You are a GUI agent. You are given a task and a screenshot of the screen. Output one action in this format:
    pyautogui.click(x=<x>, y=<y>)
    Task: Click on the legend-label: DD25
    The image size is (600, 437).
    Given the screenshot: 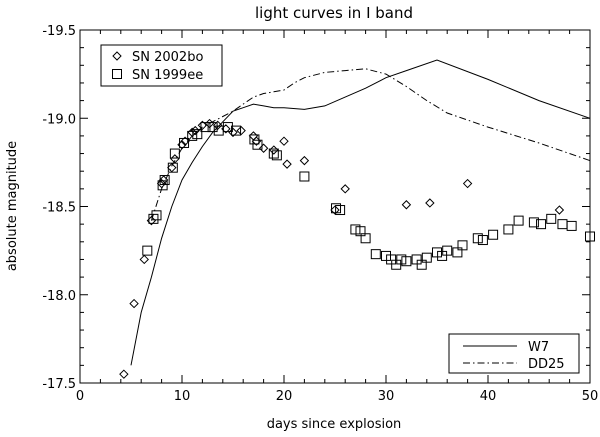 What is the action you would take?
    pyautogui.click(x=546, y=364)
    